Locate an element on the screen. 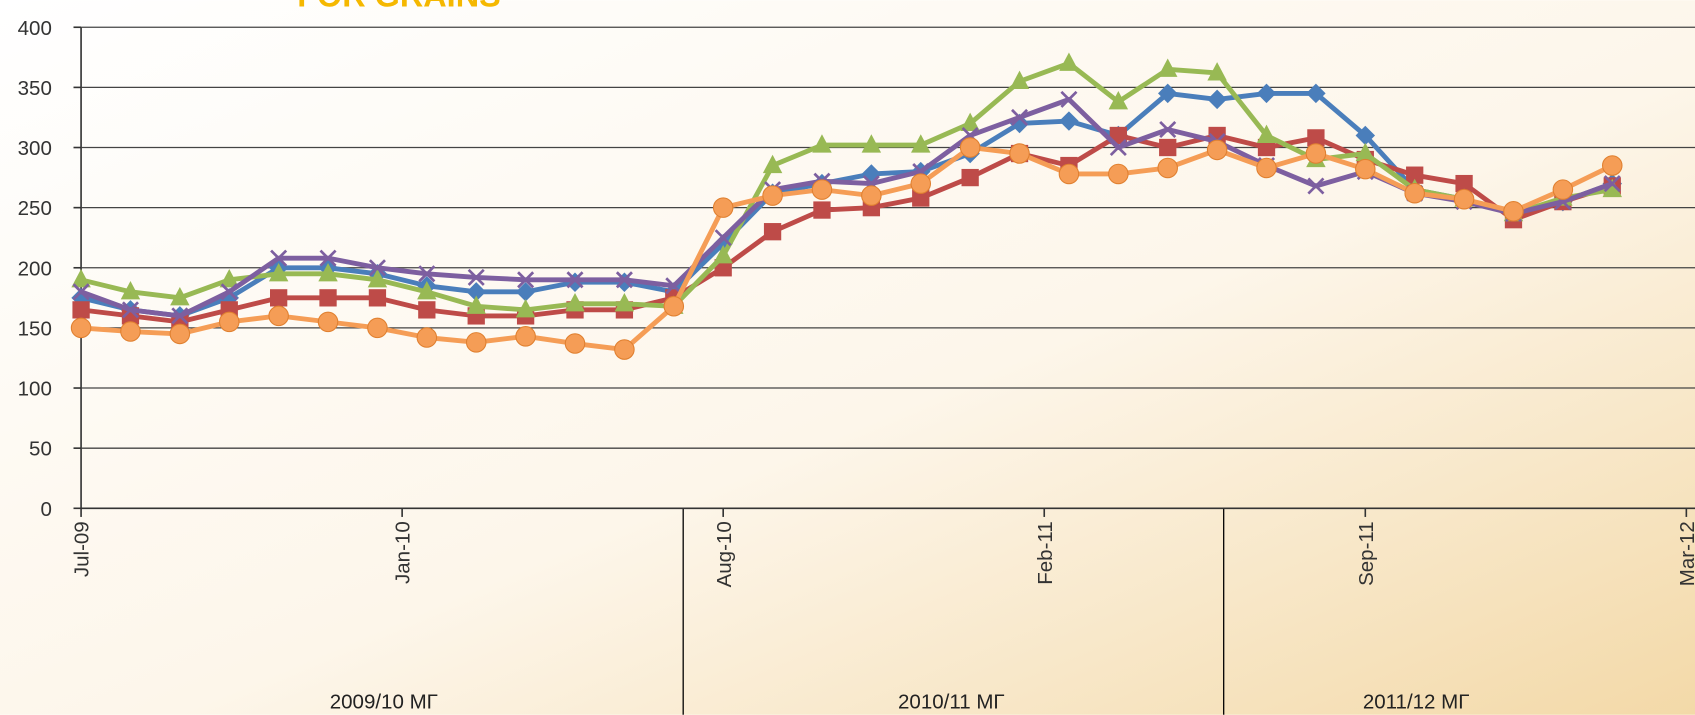 This screenshot has width=1695, height=715. y-tick-label: 150 is located at coordinates (35, 328).